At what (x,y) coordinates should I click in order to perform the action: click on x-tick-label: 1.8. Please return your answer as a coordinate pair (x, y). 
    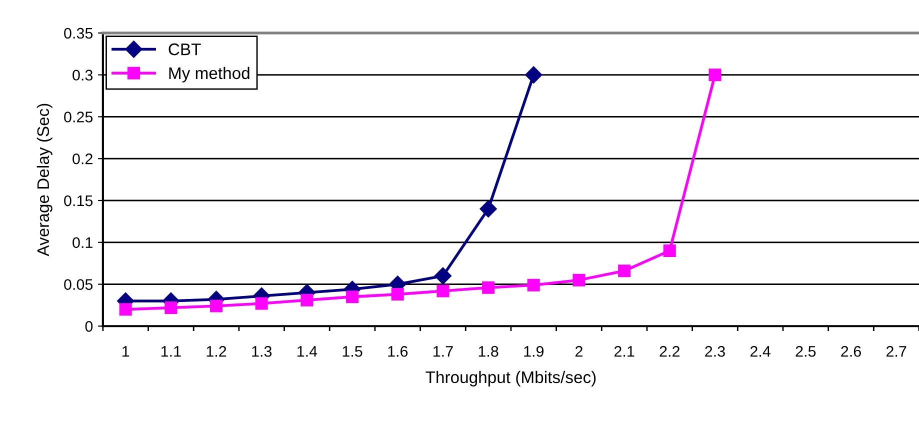
    Looking at the image, I should click on (488, 351).